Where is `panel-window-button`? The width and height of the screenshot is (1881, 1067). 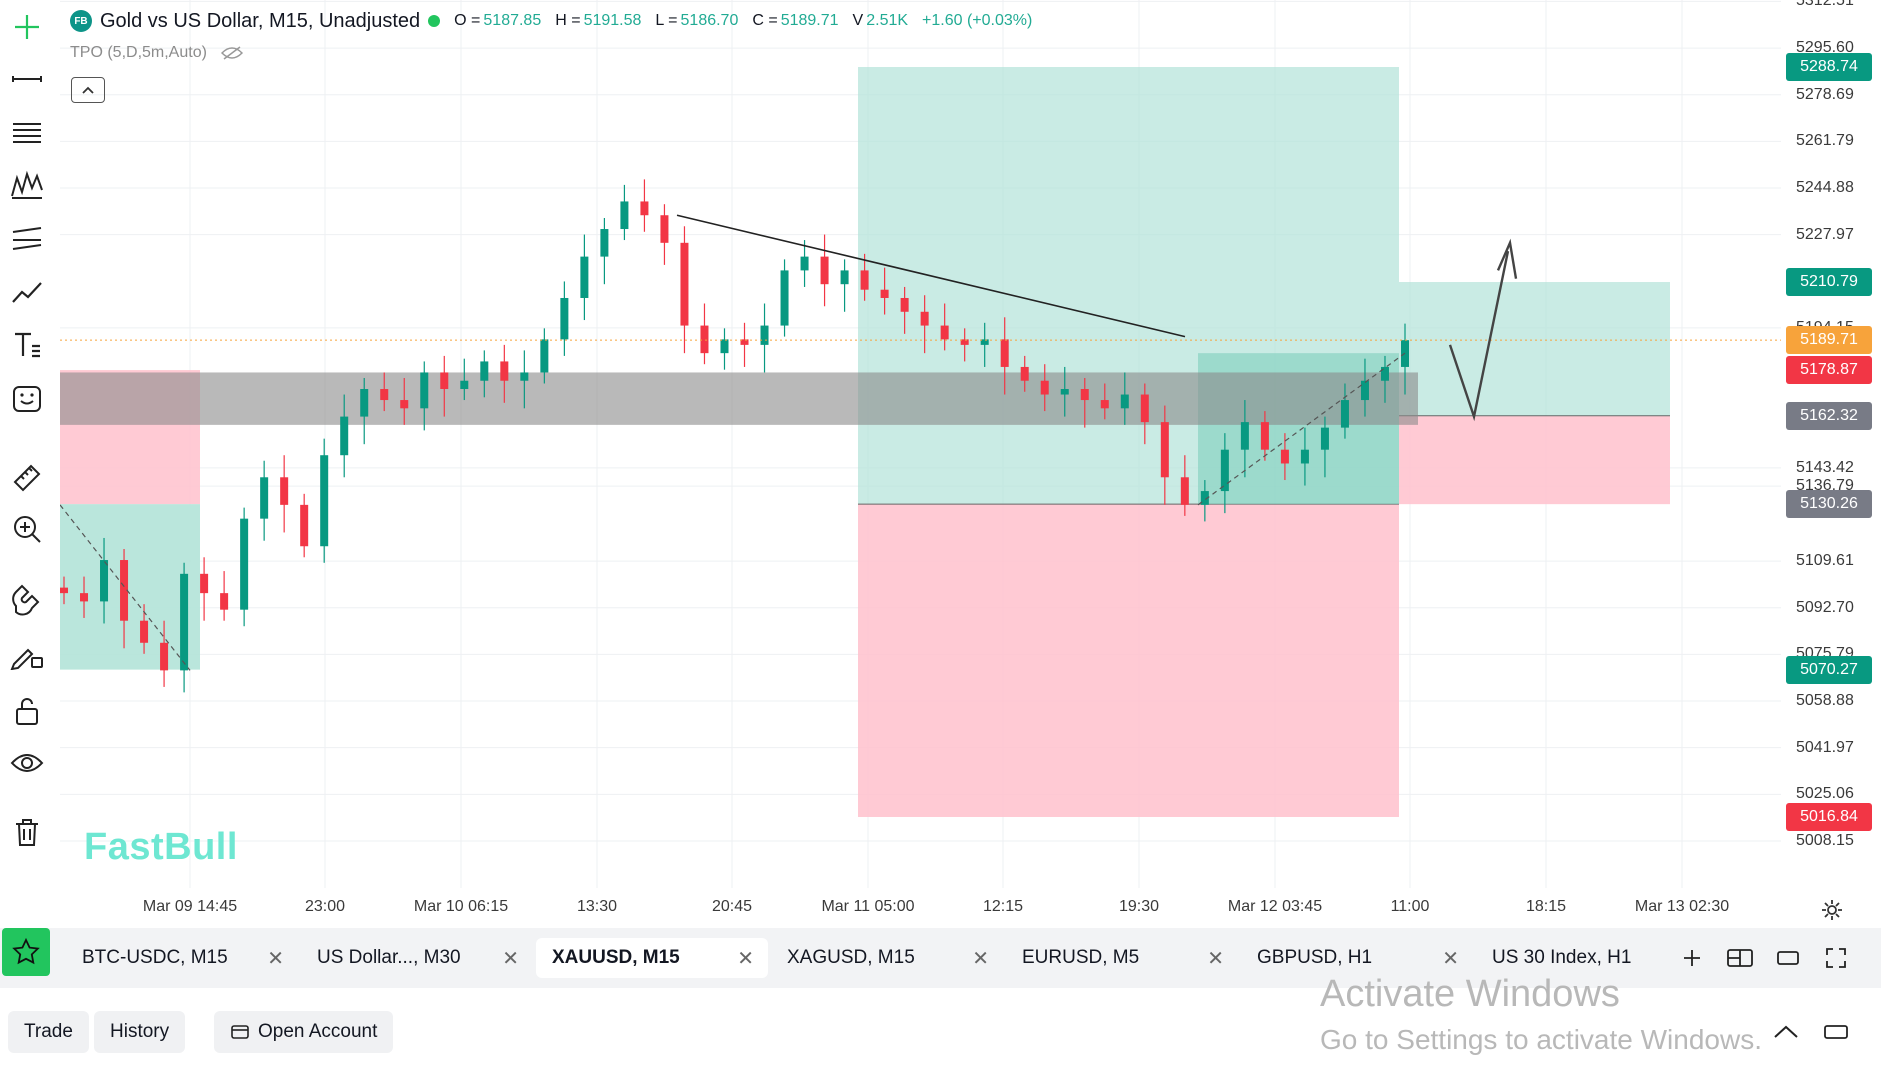
panel-window-button is located at coordinates (1836, 1032).